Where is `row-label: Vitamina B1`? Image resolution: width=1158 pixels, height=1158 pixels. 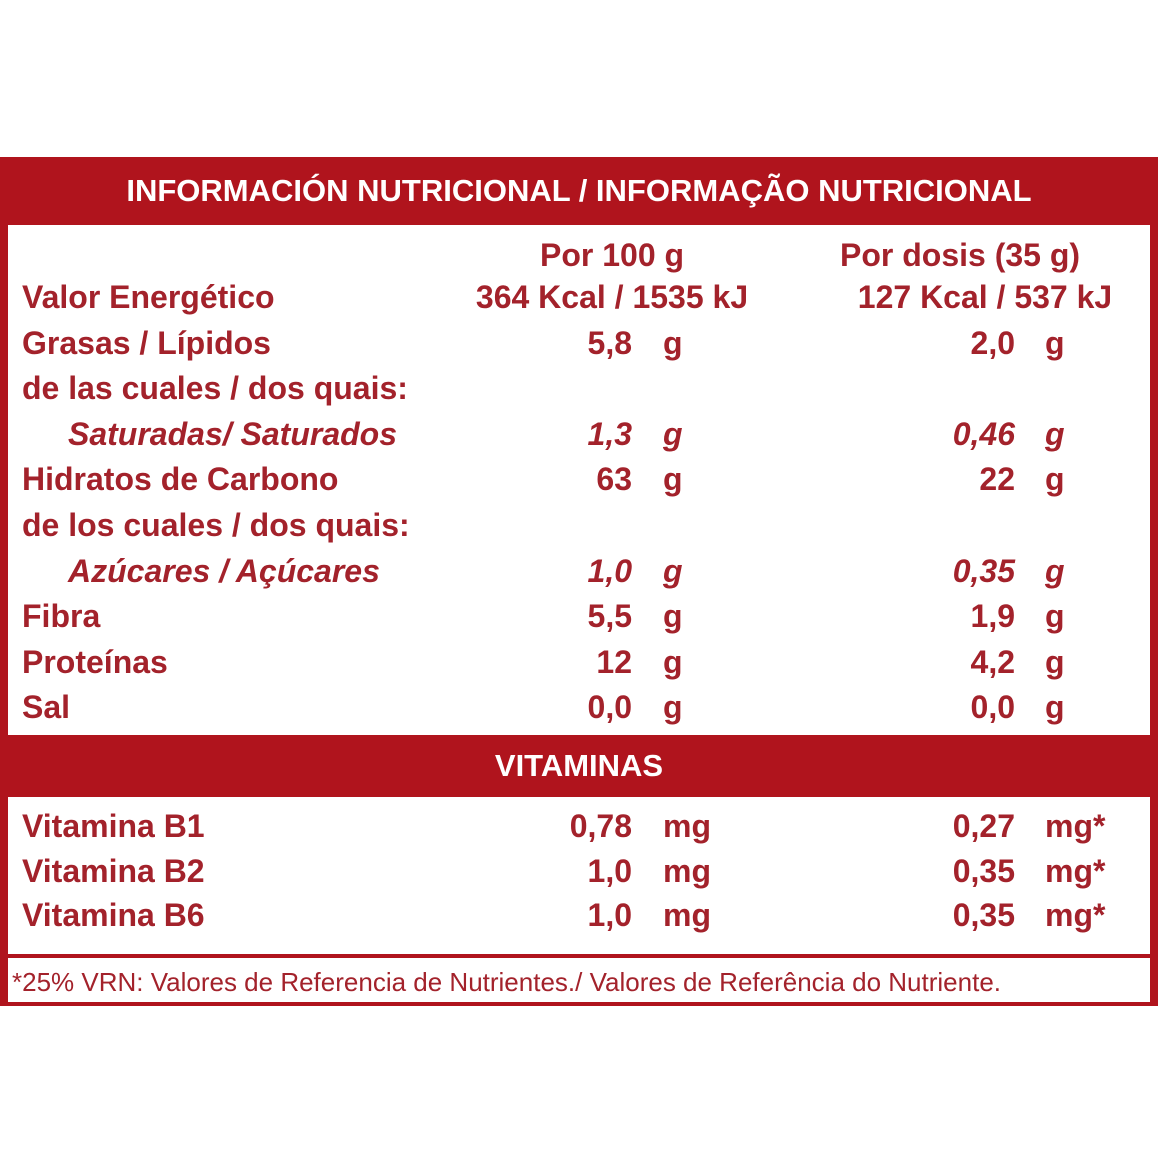
row-label: Vitamina B1 is located at coordinates (113, 826).